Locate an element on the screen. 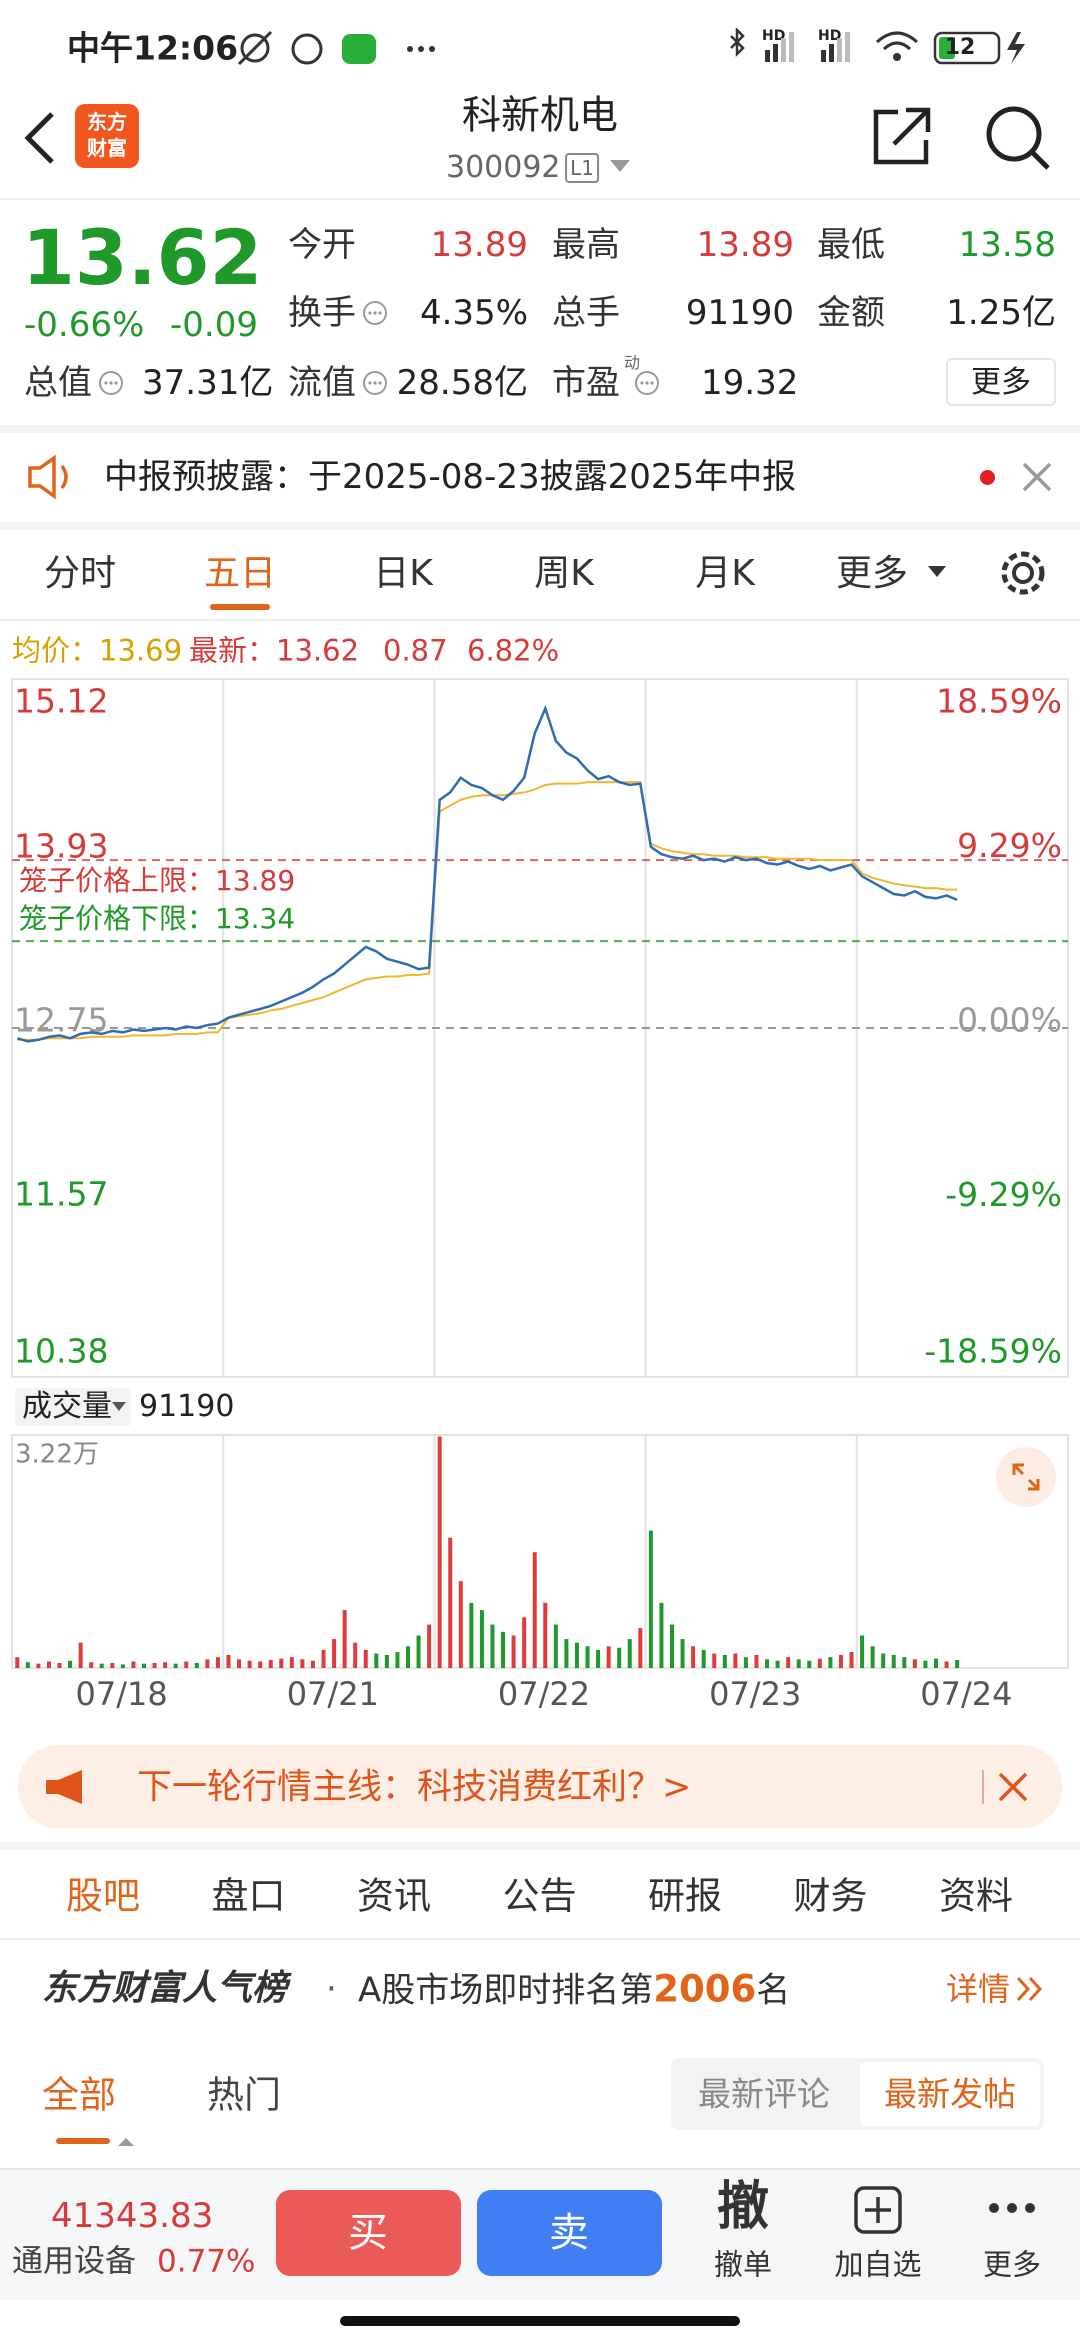 This screenshot has width=1080, height=2340. watch-icon is located at coordinates (878, 2210).